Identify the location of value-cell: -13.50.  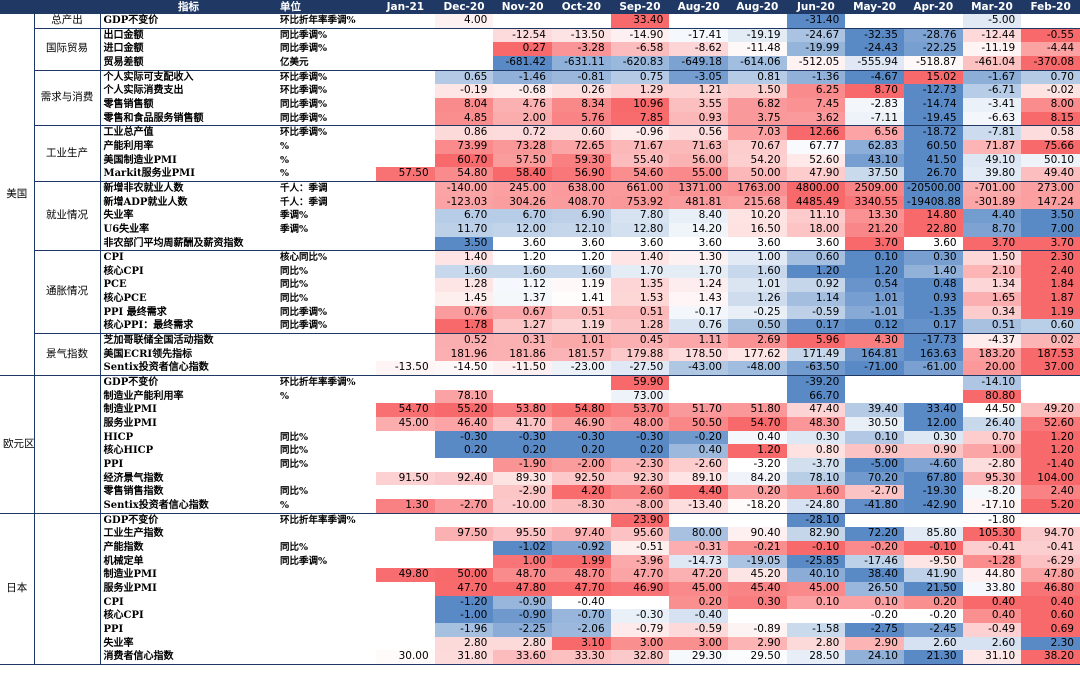
(581, 35).